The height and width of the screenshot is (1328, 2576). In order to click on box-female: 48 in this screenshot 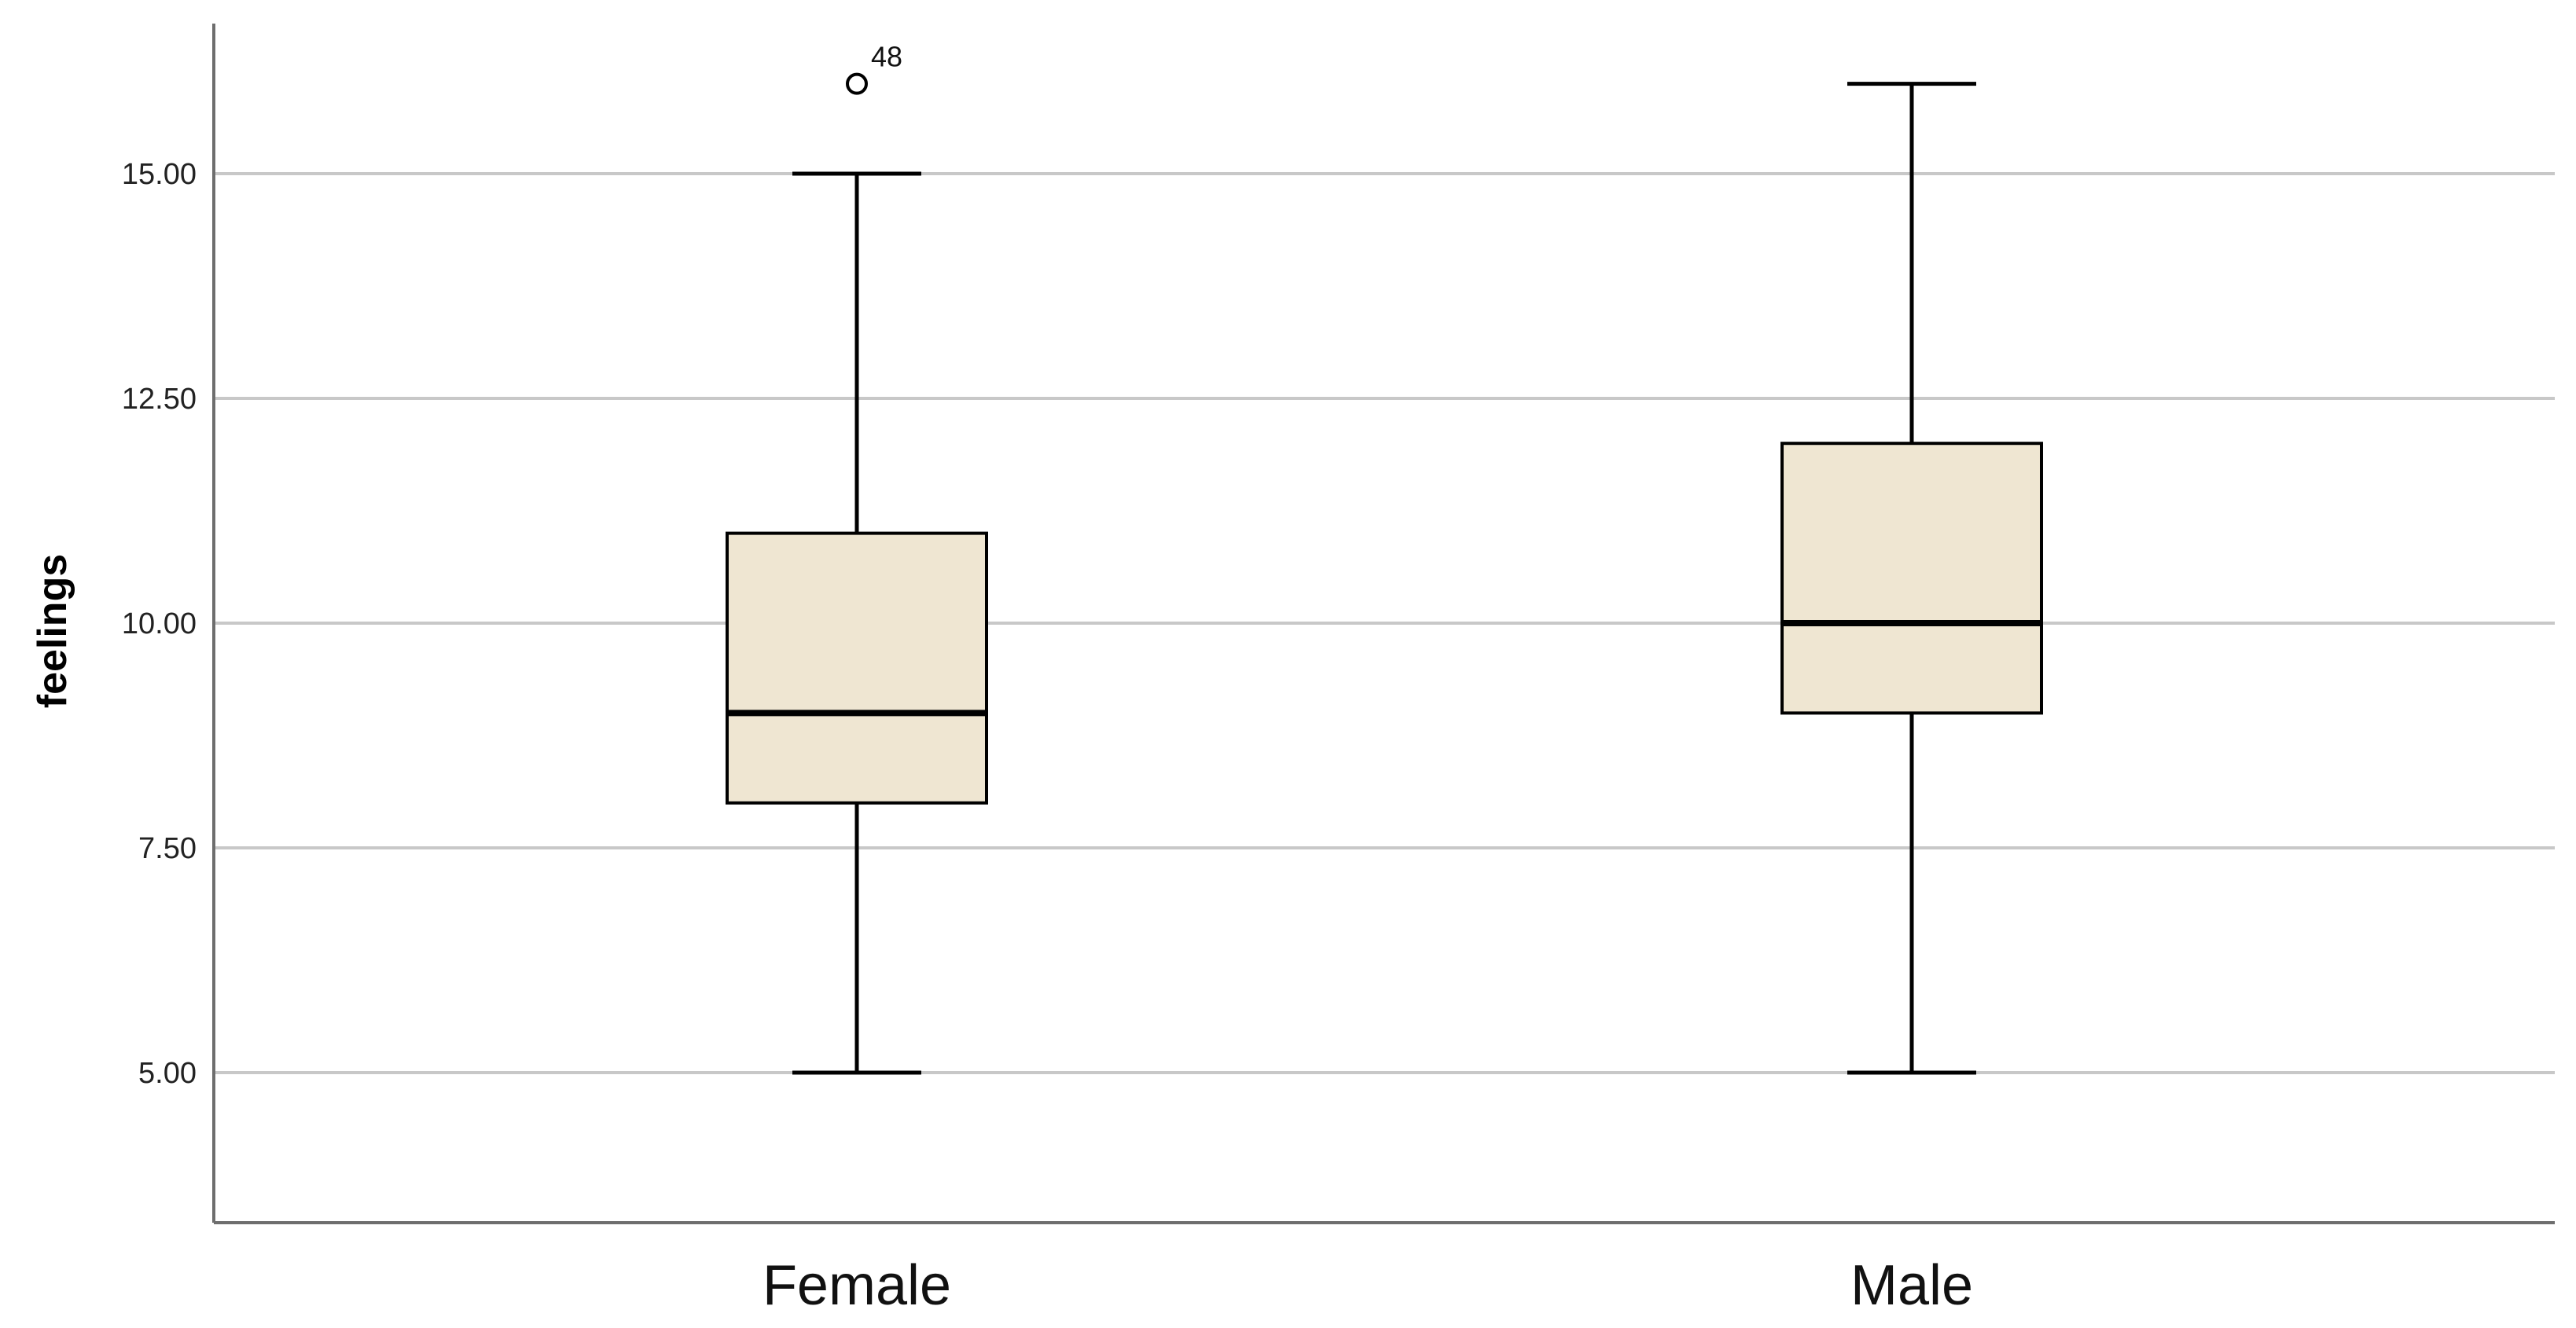, I will do `click(857, 558)`.